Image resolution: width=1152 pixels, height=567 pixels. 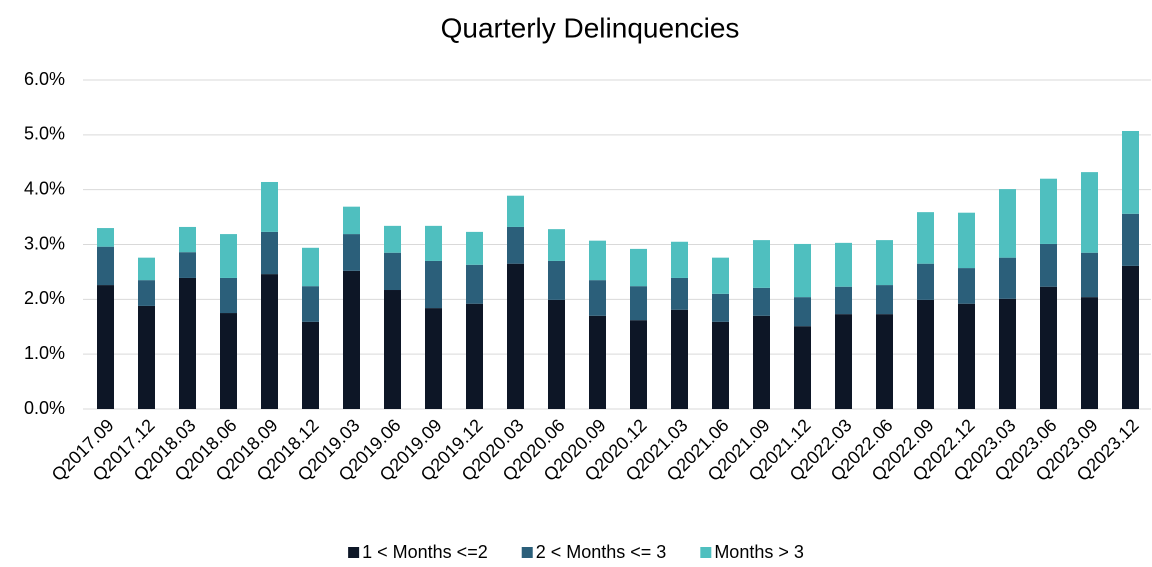 I want to click on legend-label: 2 < Months <= 3, so click(x=601, y=552).